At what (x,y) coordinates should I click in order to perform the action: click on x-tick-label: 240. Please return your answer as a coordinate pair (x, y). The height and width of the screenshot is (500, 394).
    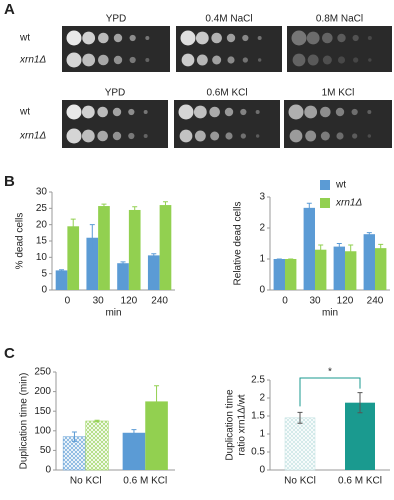
    Looking at the image, I should click on (375, 301).